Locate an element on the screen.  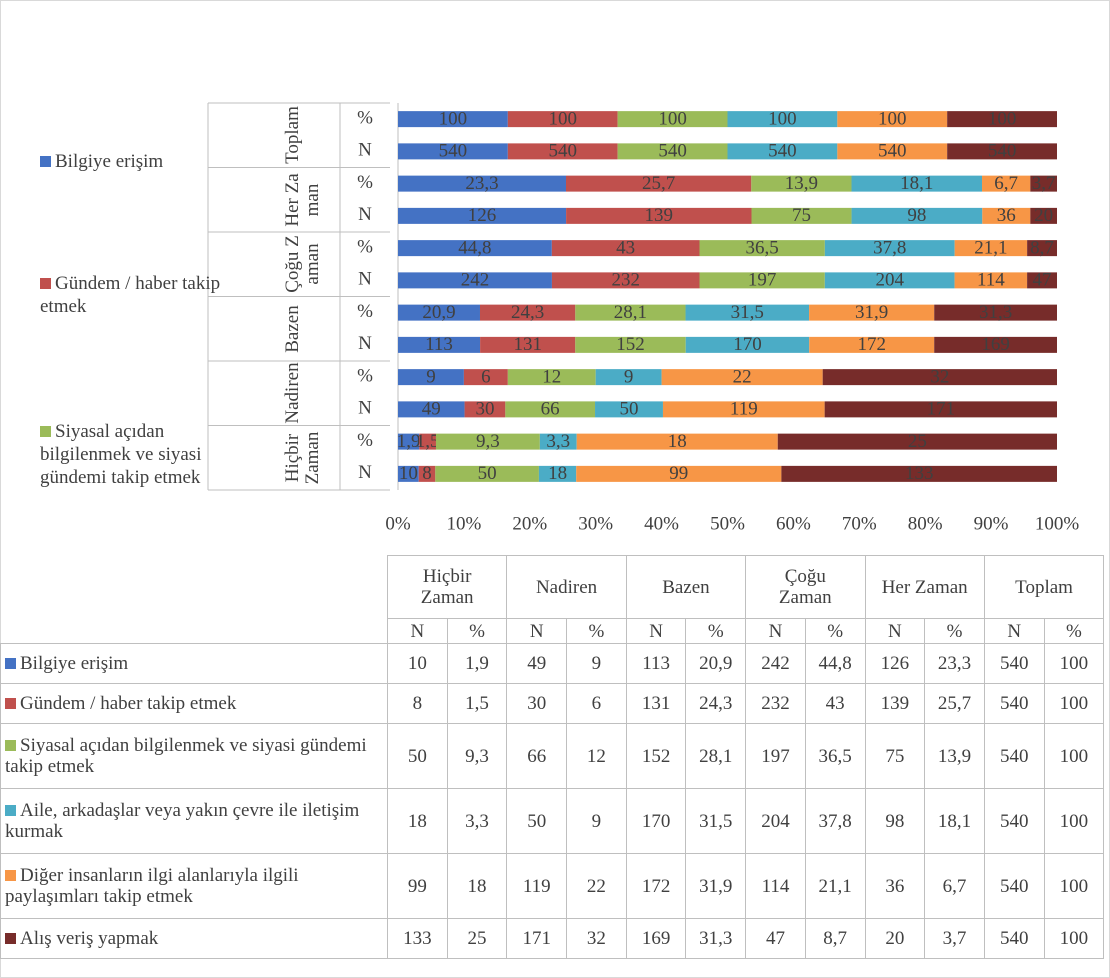
table-group-header: Nadiren is located at coordinates (566, 587).